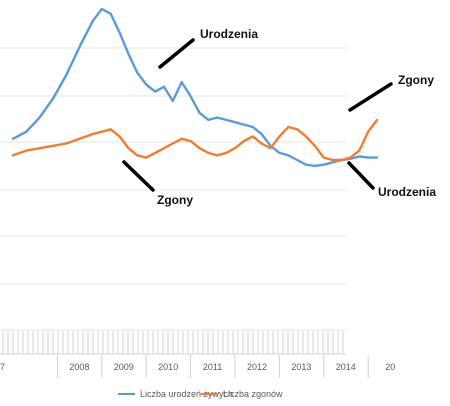 The height and width of the screenshot is (406, 450). Describe the element at coordinates (407, 192) in the screenshot. I see `annotation-urodzenia-right: Urodzenia` at that location.